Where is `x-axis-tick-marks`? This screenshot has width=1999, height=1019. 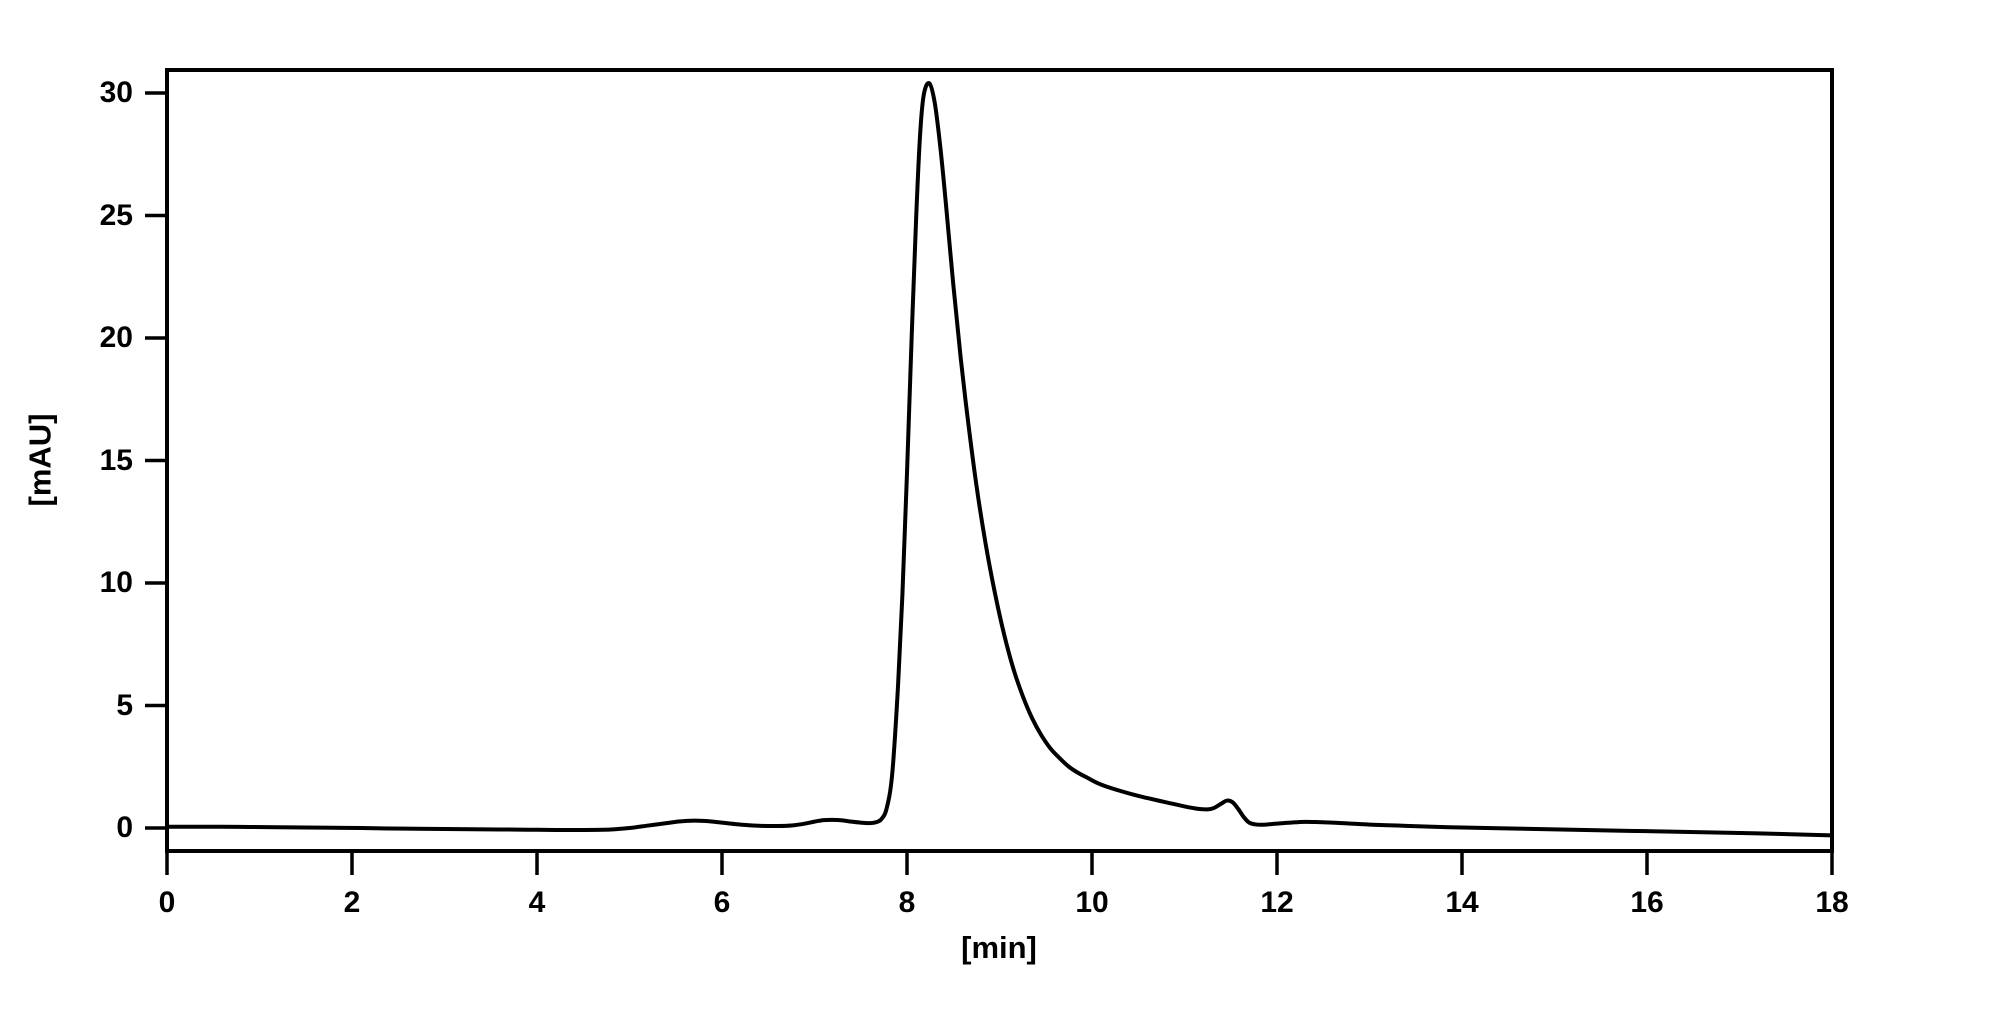
x-axis-tick-marks is located at coordinates (999, 863).